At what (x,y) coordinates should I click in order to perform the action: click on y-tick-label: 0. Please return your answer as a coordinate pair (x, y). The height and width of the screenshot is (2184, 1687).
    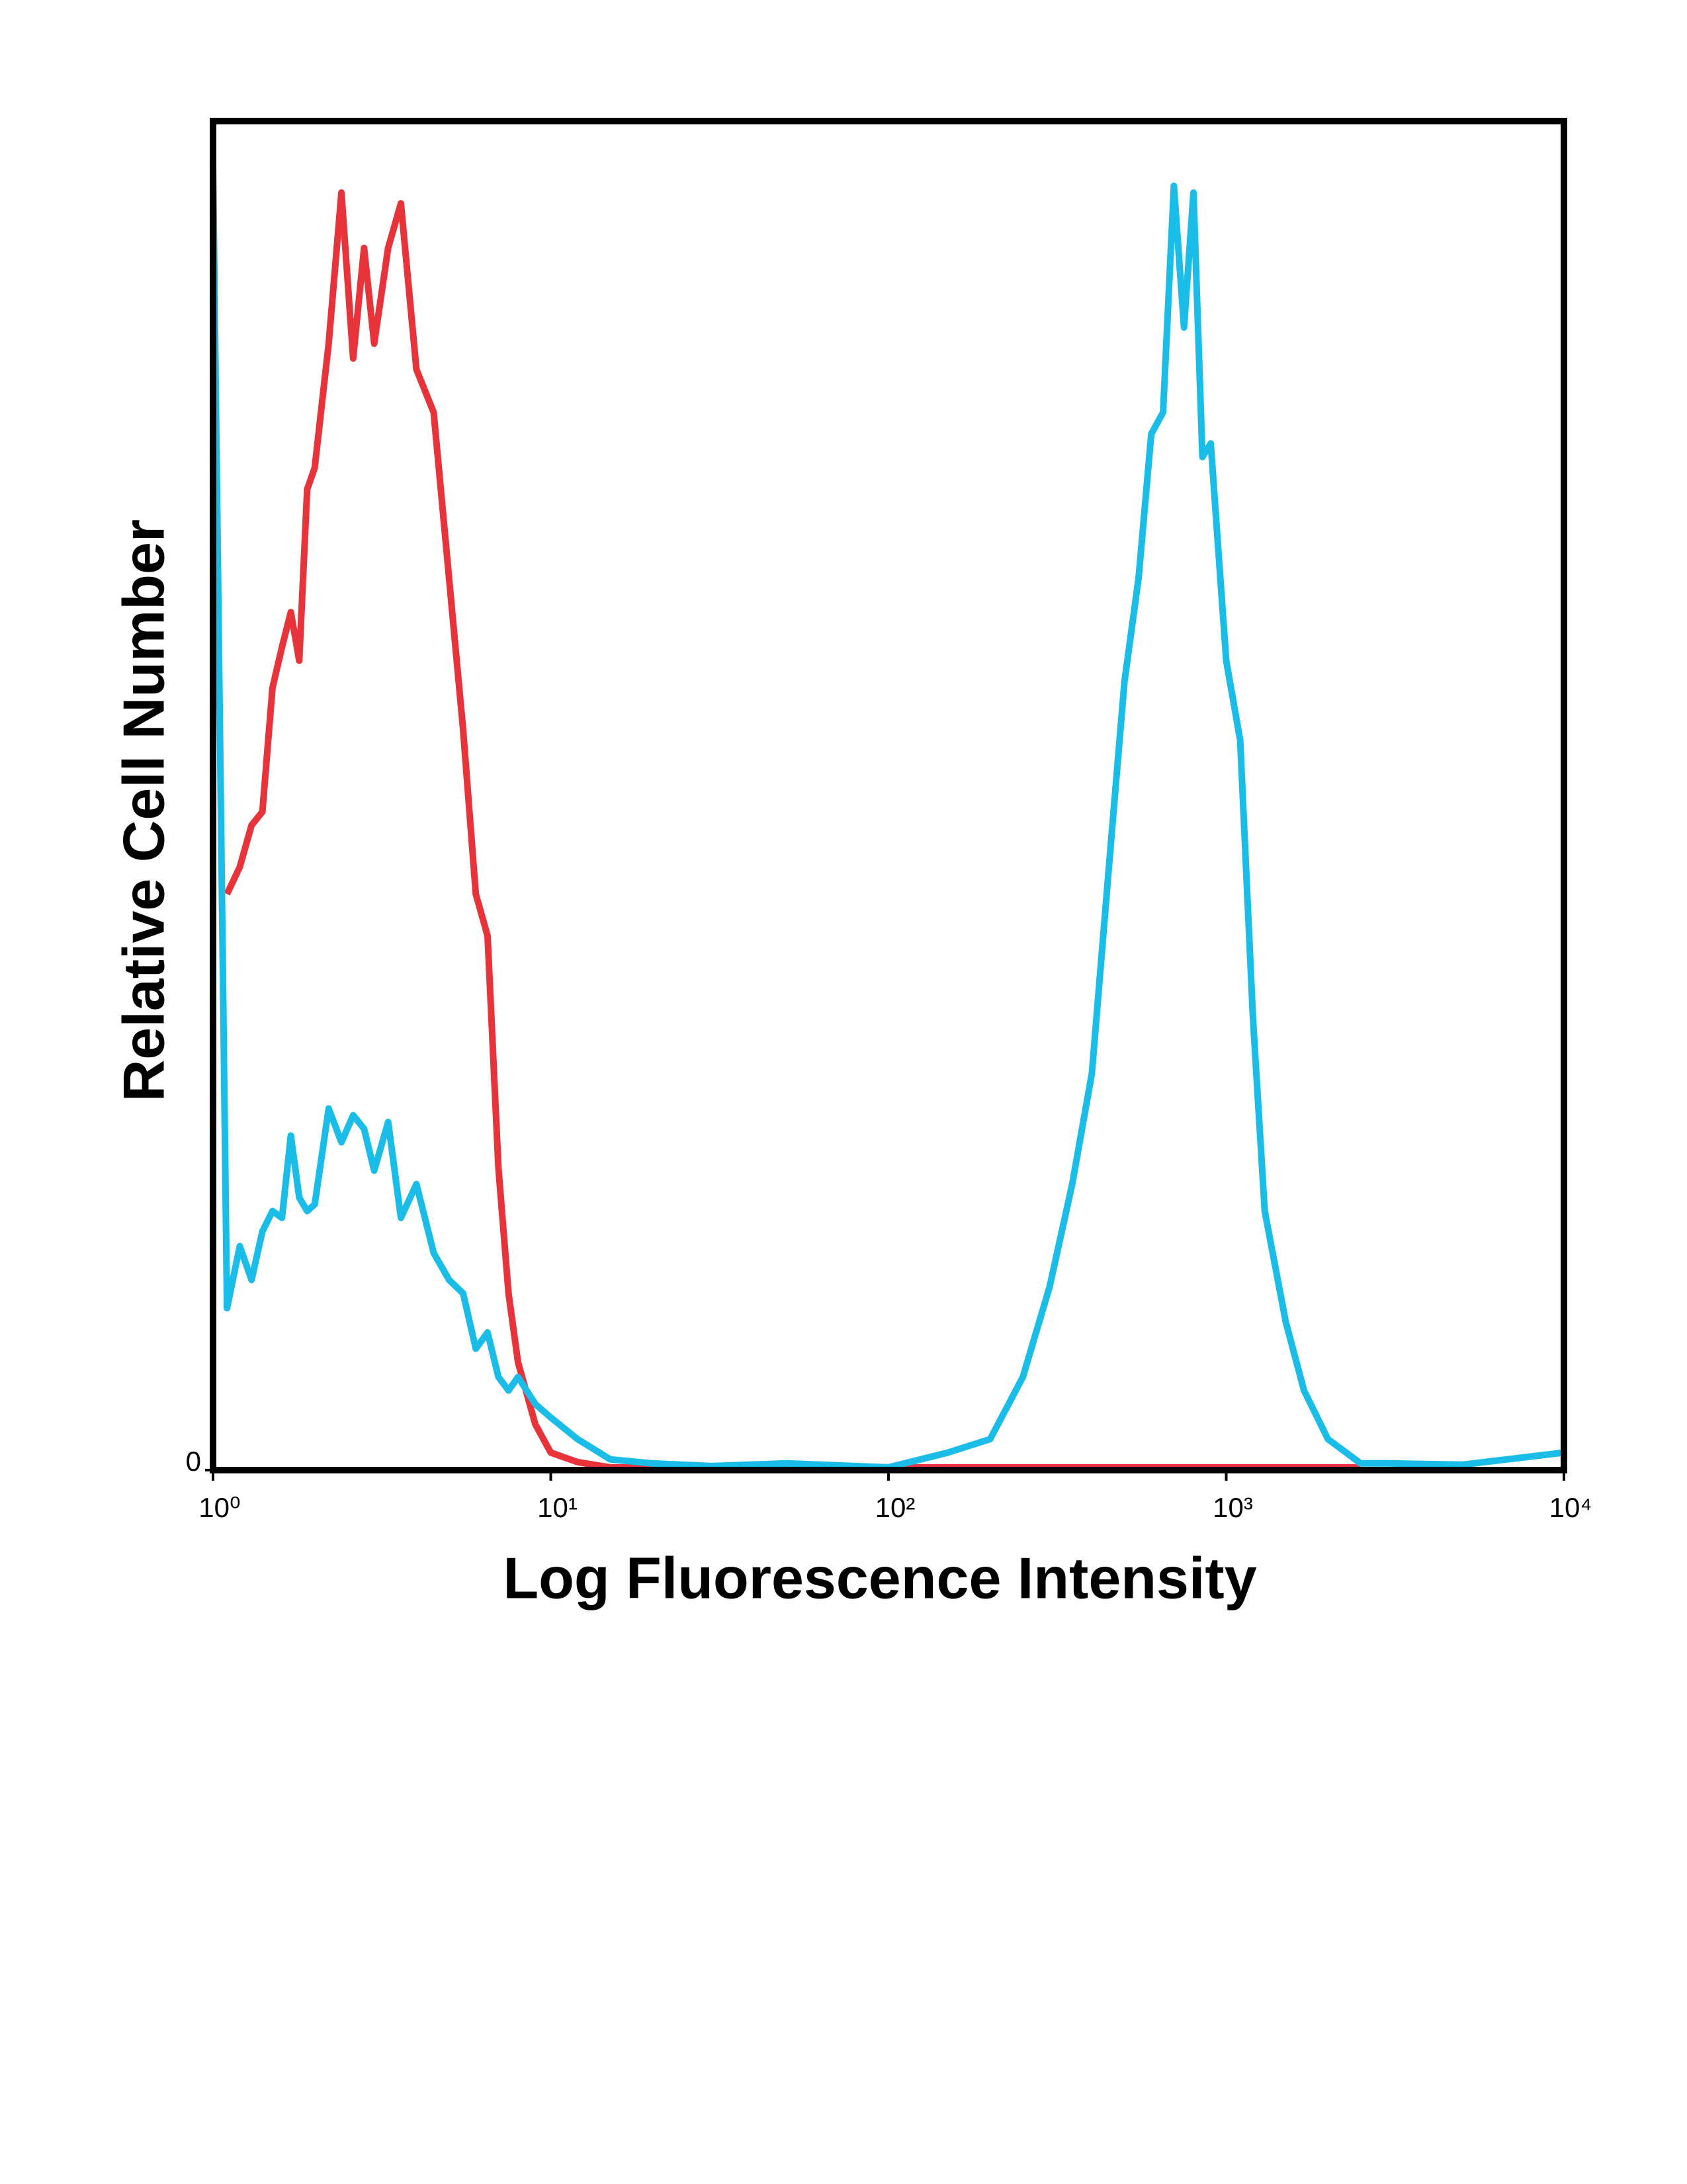
    Looking at the image, I should click on (194, 1461).